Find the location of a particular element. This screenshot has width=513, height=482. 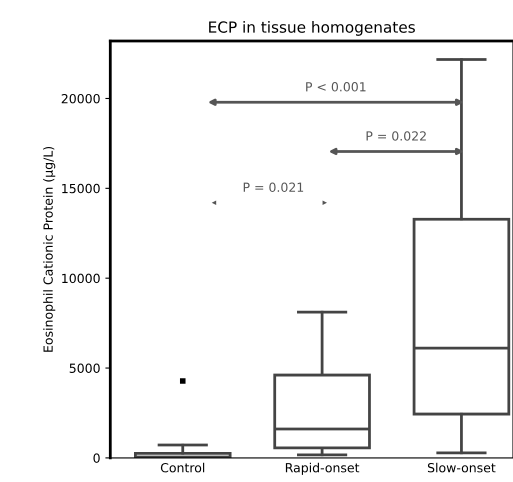

chart-title: ECP in tissue homogenates is located at coordinates (312, 28).